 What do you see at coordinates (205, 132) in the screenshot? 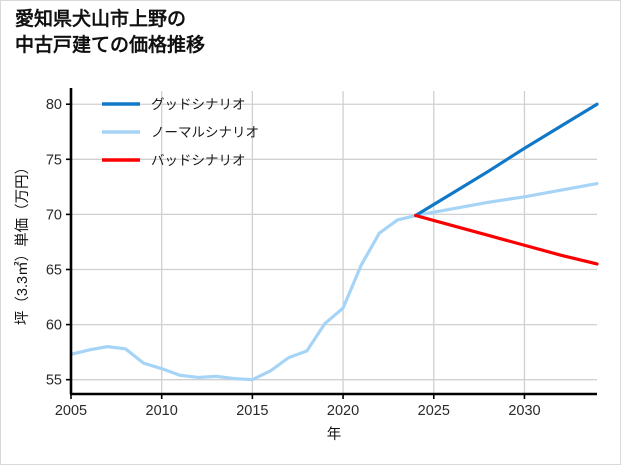
I see `legend-label-normal: ノーマルシナリオ` at bounding box center [205, 132].